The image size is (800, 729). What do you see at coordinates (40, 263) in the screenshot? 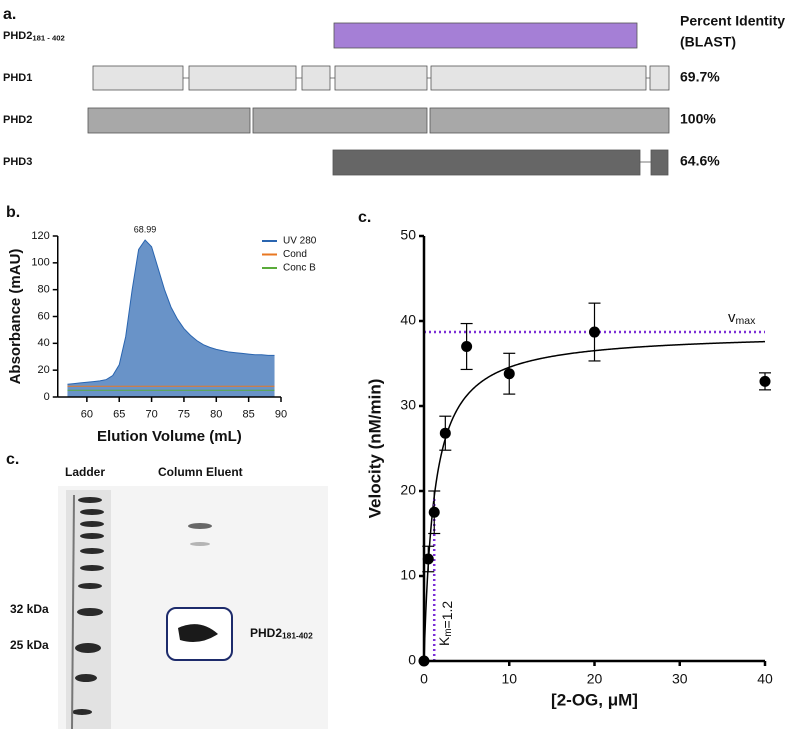
I see `y-tick-label: 100` at bounding box center [40, 263].